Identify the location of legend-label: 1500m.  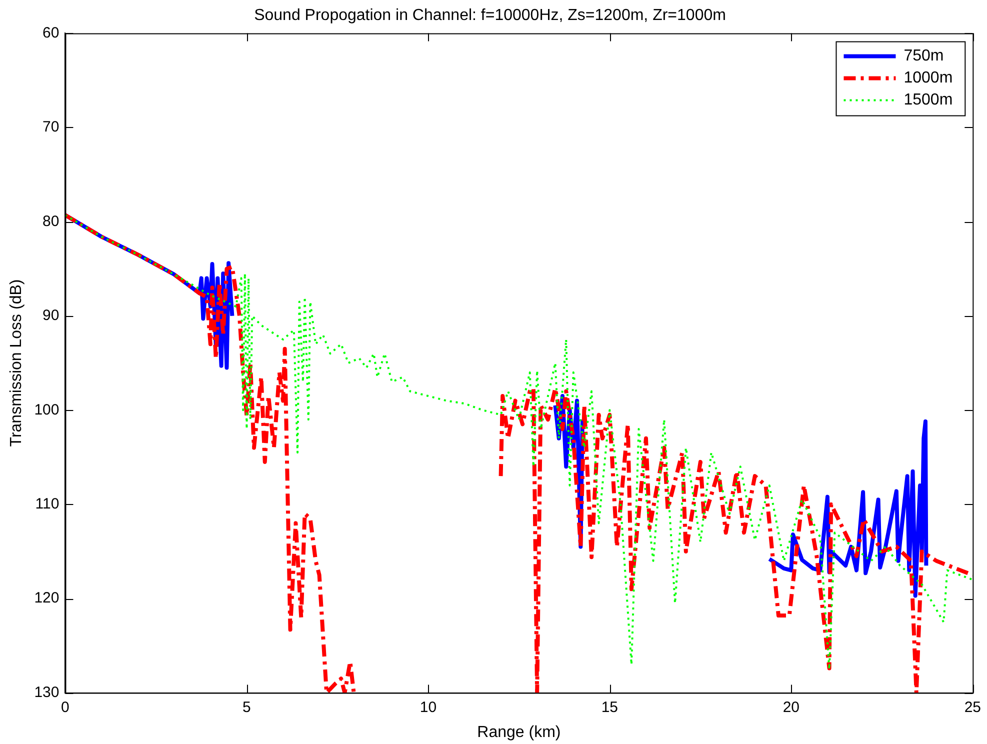
(928, 100).